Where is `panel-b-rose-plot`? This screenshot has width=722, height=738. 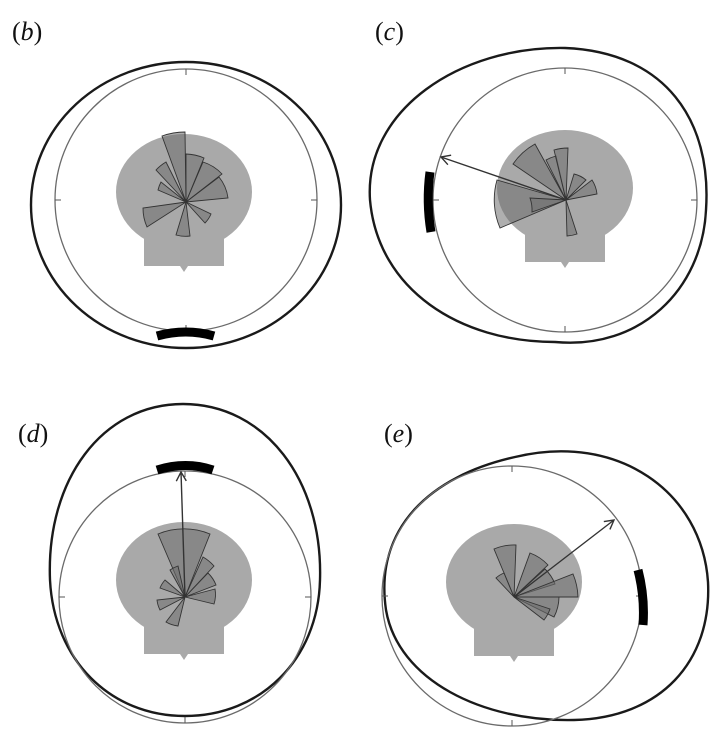
panel-b-rose-plot is located at coordinates (185, 184).